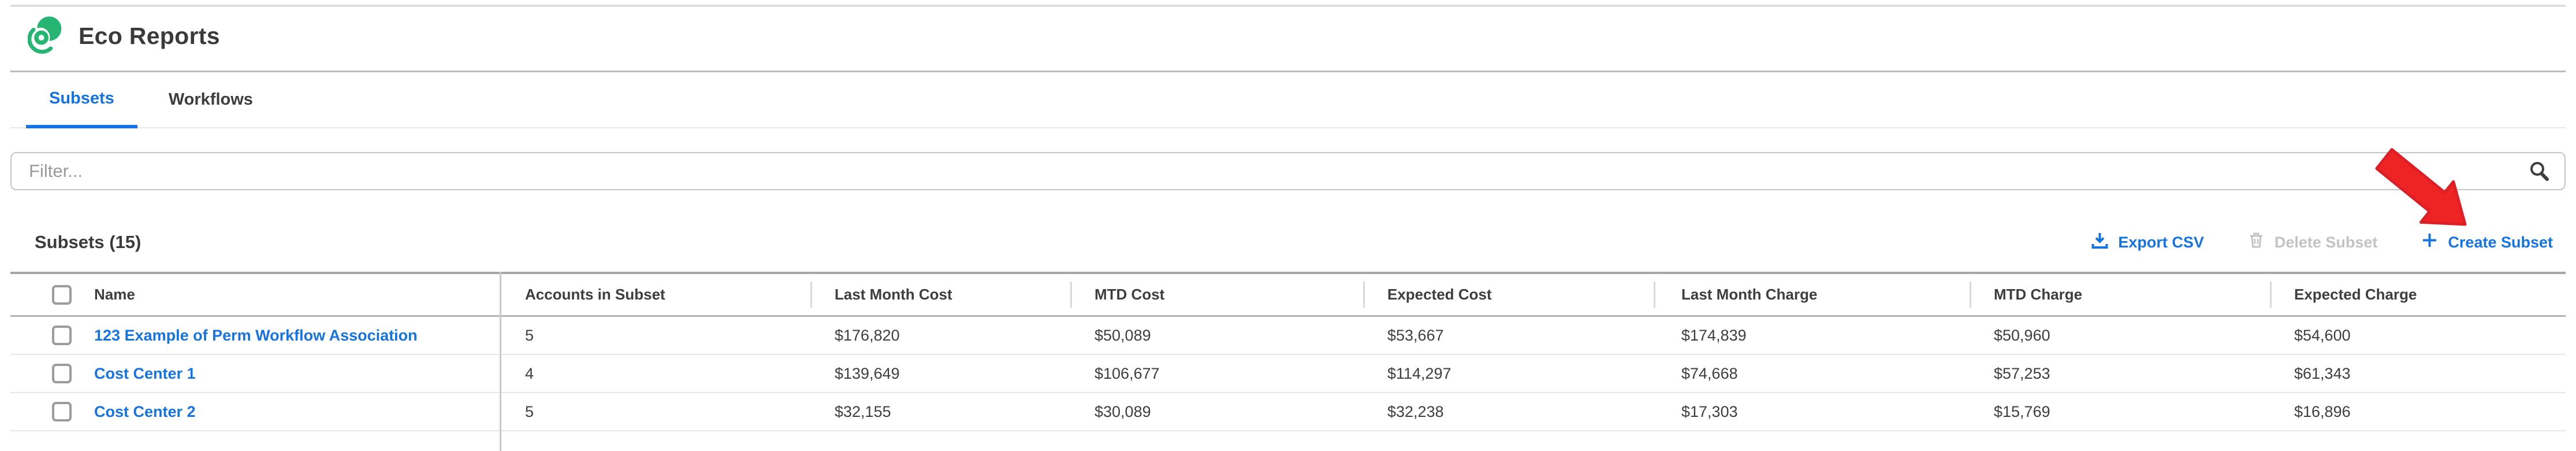 Image resolution: width=2576 pixels, height=451 pixels. I want to click on cell-expected-cost: $53,667, so click(1415, 335).